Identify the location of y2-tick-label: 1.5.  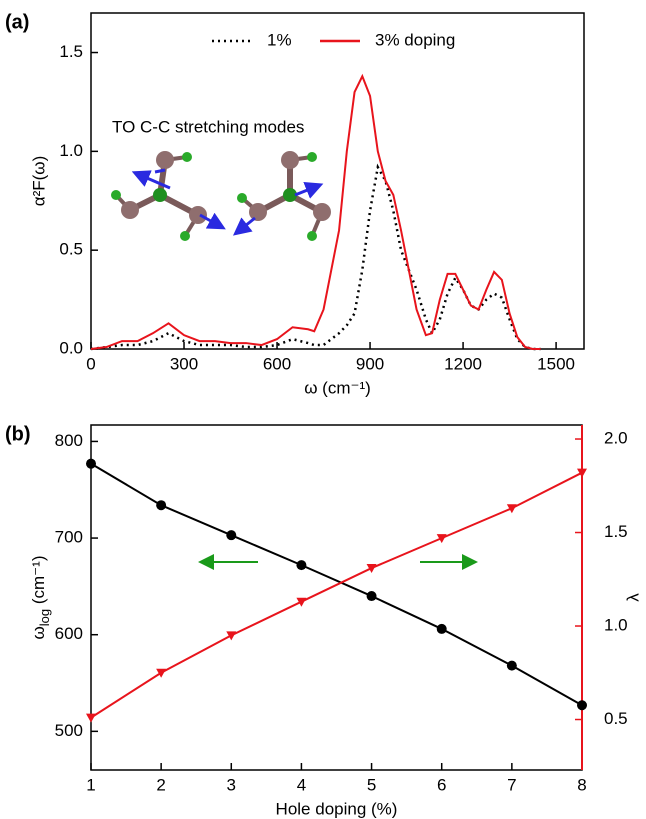
(616, 531).